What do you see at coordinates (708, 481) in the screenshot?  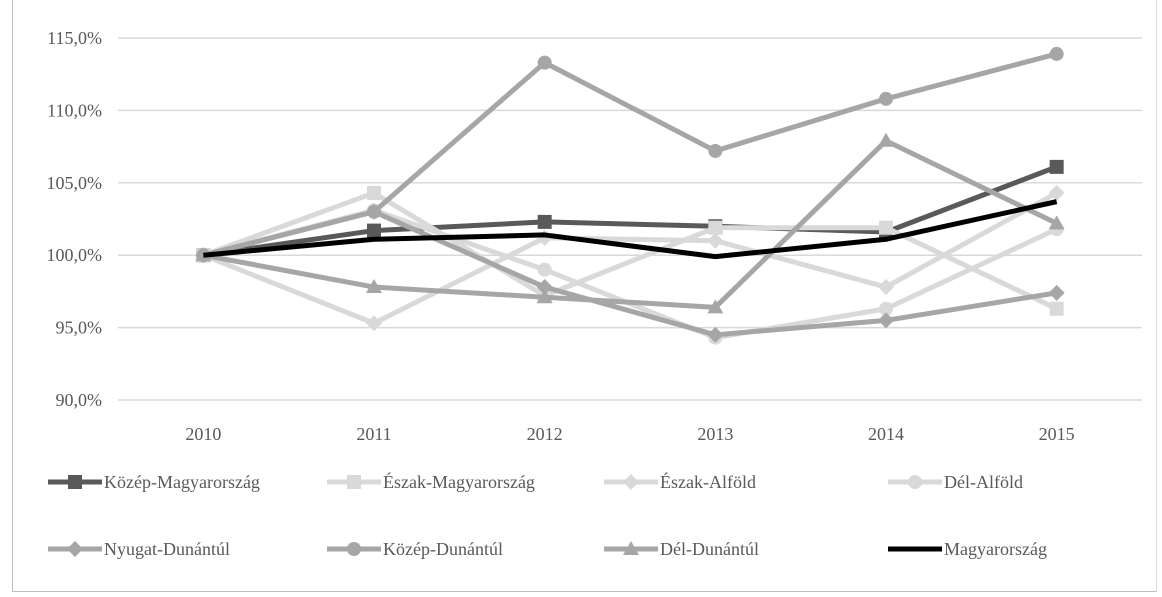 I see `legend-label: Észak-Alföld` at bounding box center [708, 481].